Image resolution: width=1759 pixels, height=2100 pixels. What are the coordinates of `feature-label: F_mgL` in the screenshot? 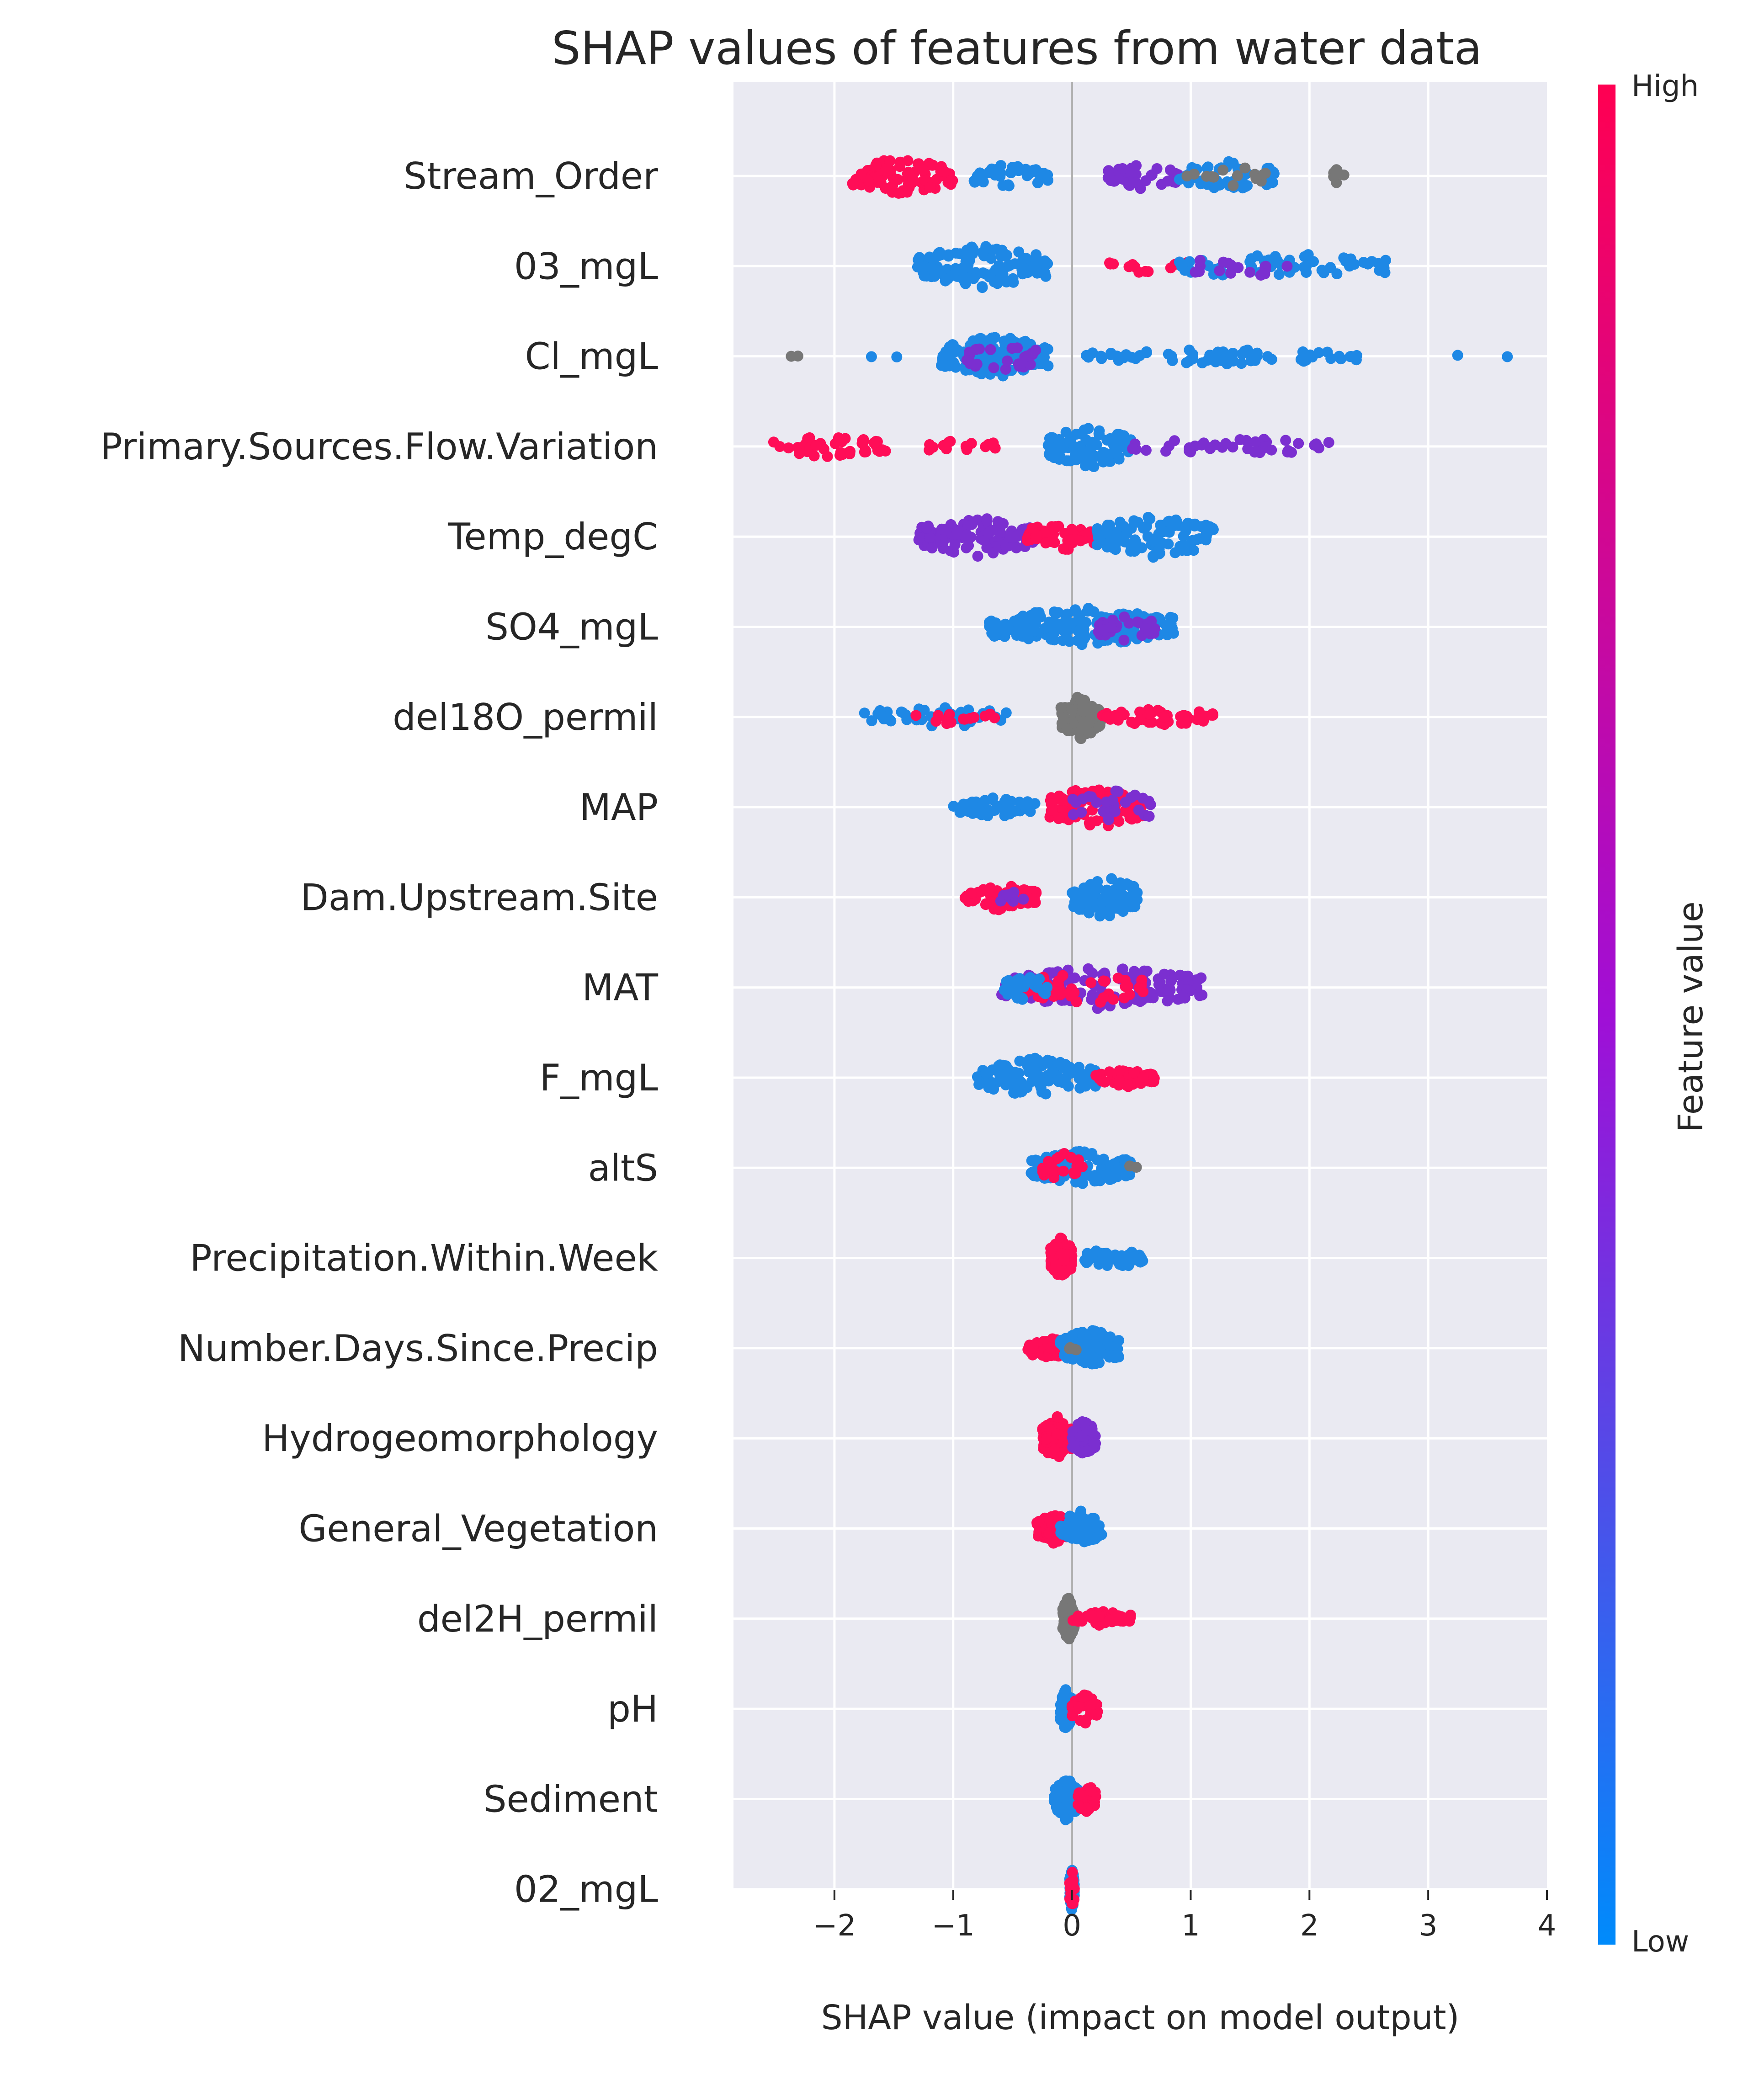 It's located at (599, 1078).